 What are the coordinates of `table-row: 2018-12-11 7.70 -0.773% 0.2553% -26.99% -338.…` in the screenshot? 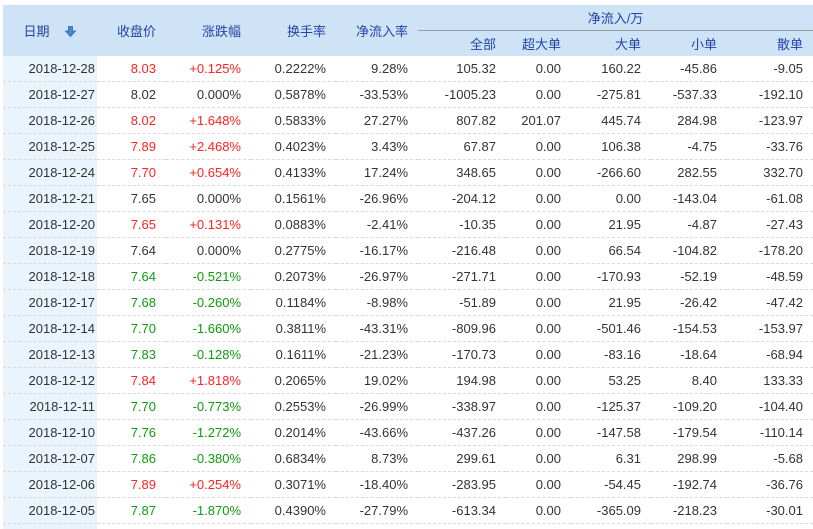 It's located at (408, 406).